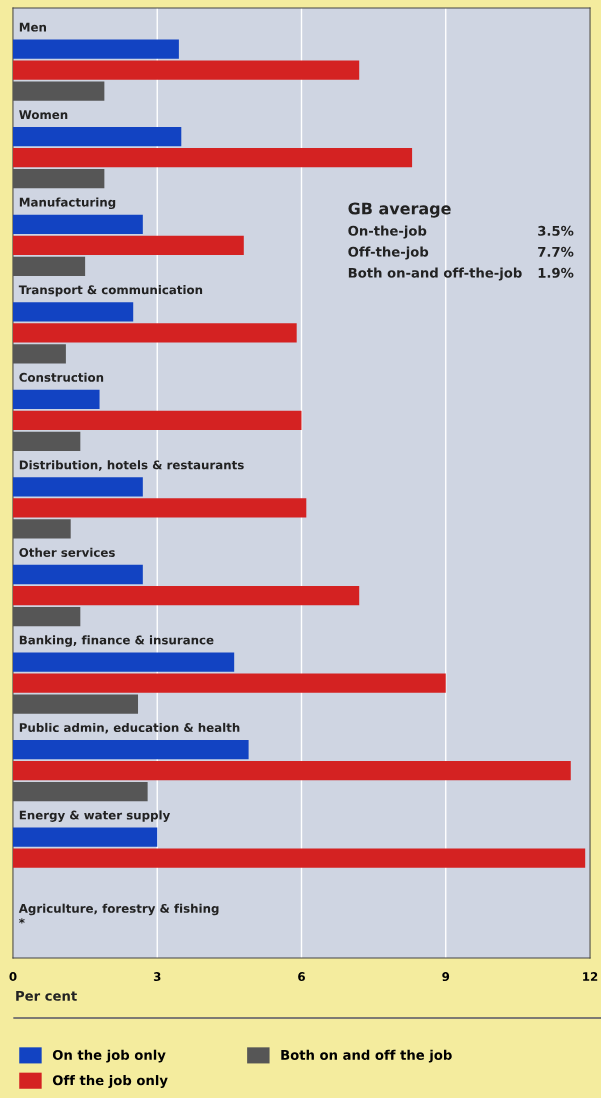  I want to click on x-tick-label: 12, so click(590, 976).